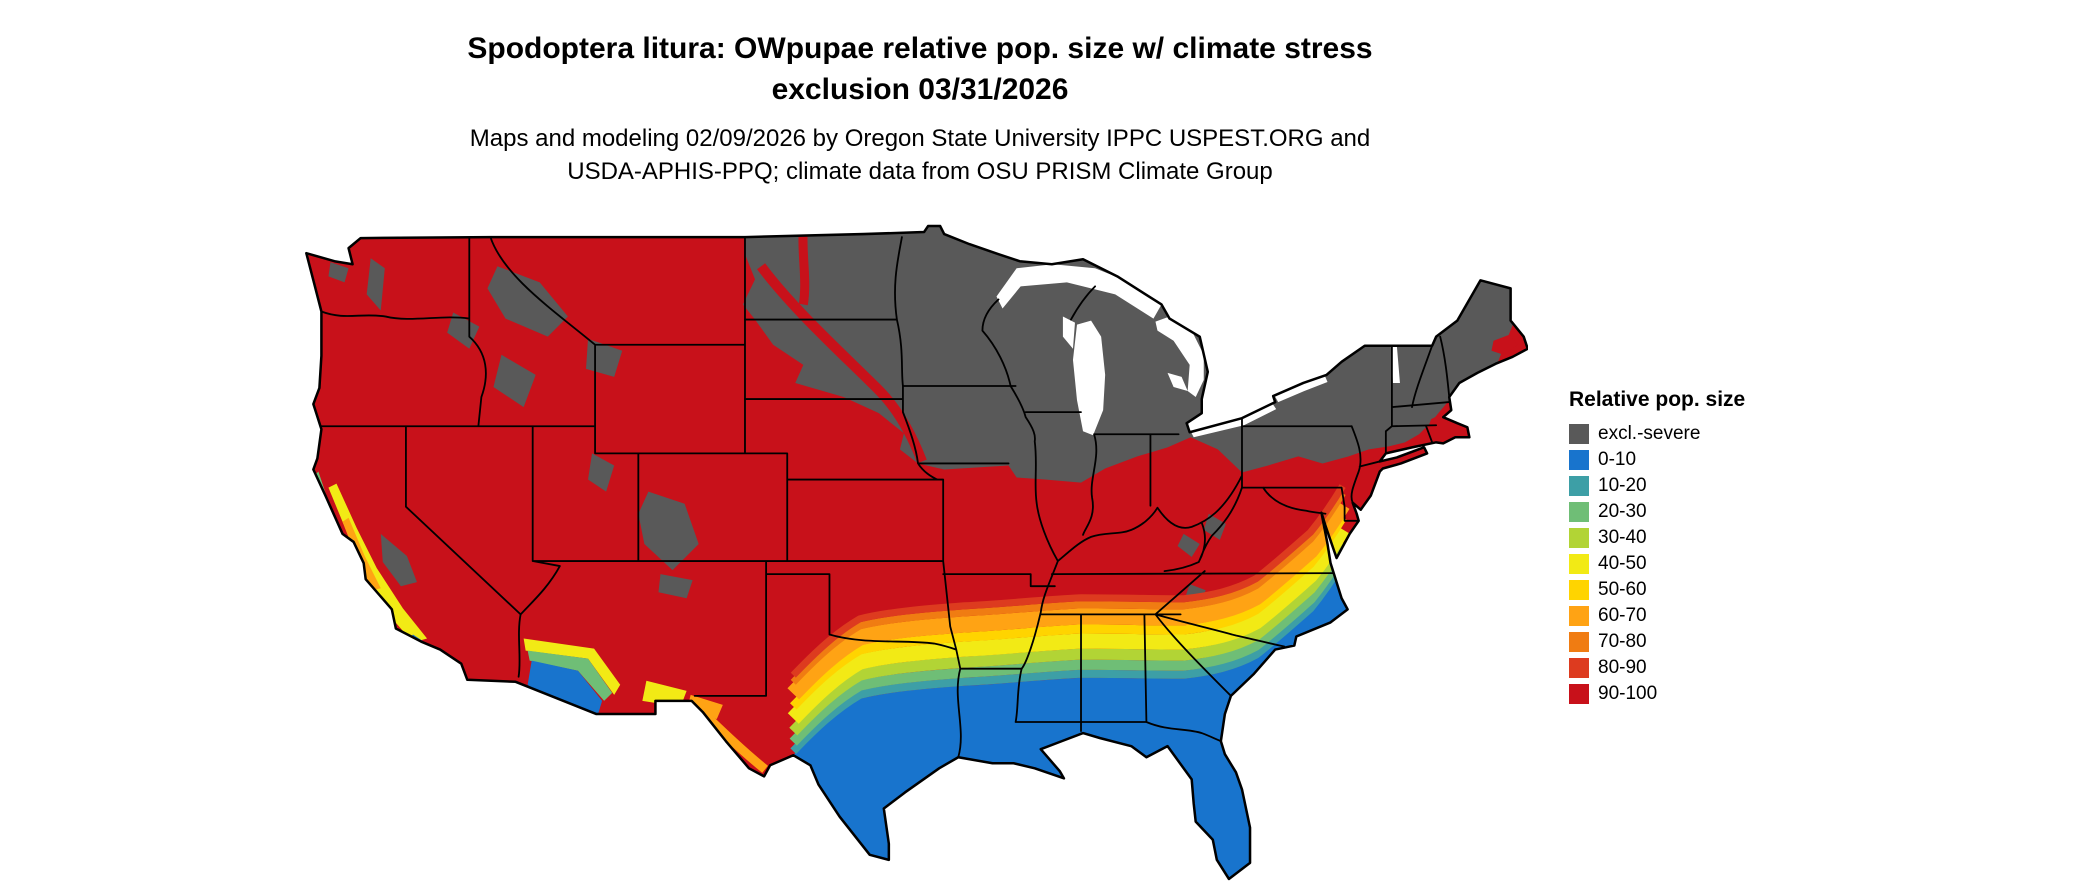 The image size is (2100, 892). I want to click on legend-label: excl.-severe, so click(1649, 433).